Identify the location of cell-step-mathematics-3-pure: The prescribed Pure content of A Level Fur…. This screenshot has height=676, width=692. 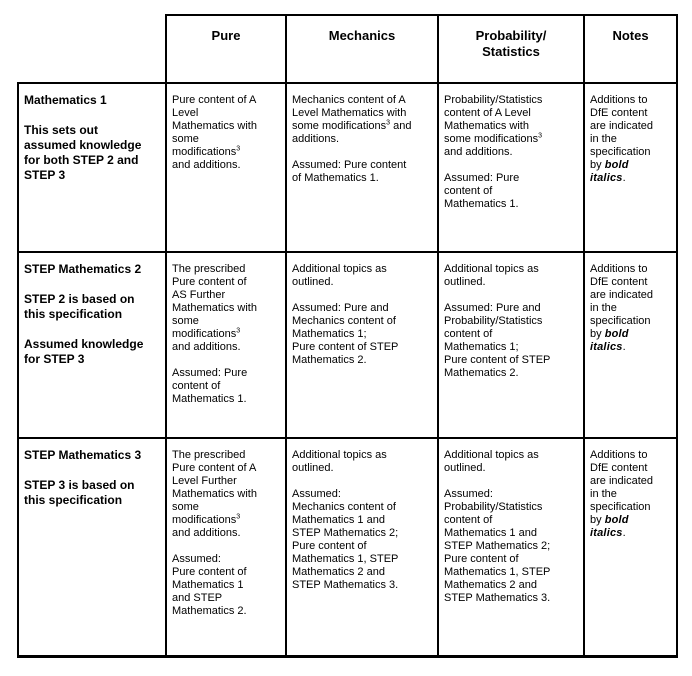
(226, 547).